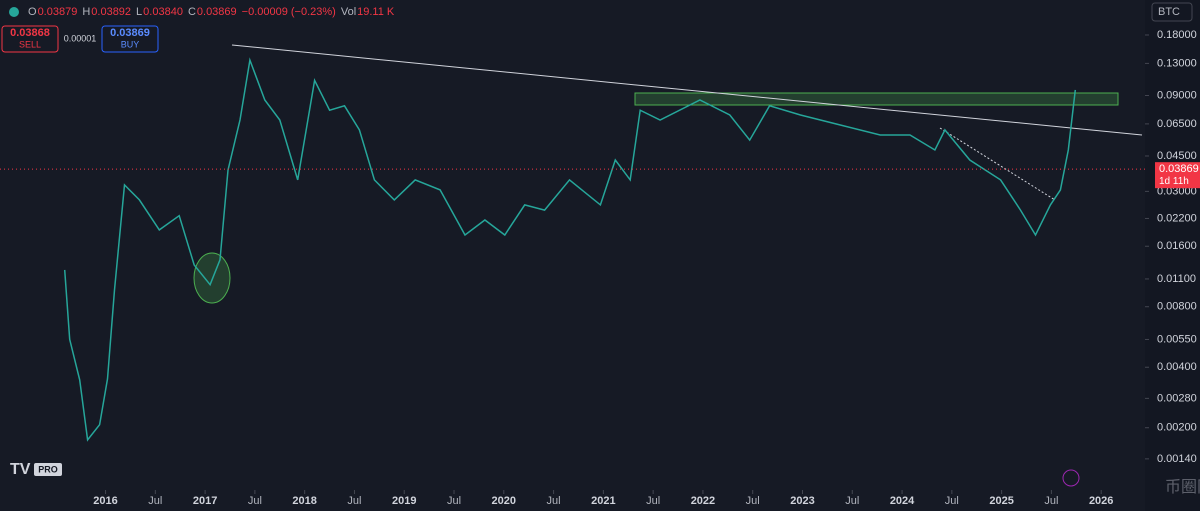  What do you see at coordinates (139, 12) in the screenshot?
I see `ohlc-key: L` at bounding box center [139, 12].